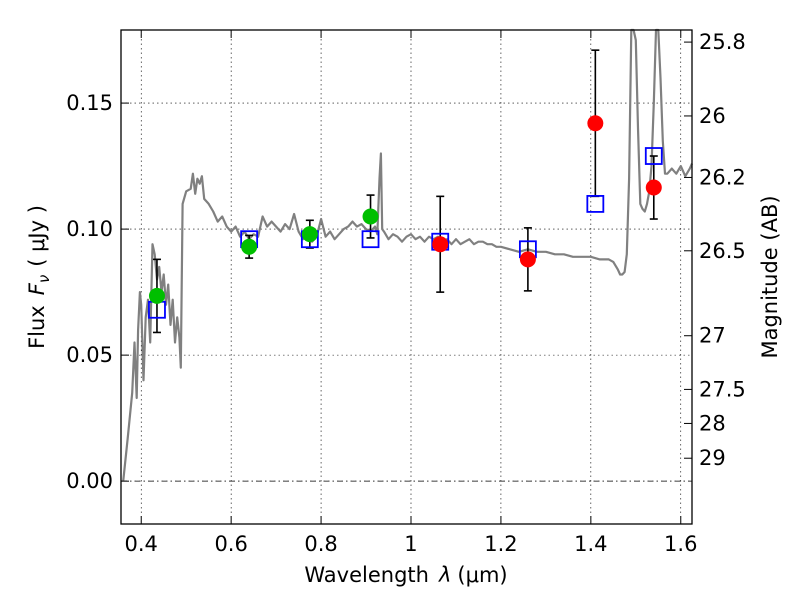 This screenshot has height=600, width=800. Describe the element at coordinates (141, 544) in the screenshot. I see `x-tick-label: 0.4` at that location.